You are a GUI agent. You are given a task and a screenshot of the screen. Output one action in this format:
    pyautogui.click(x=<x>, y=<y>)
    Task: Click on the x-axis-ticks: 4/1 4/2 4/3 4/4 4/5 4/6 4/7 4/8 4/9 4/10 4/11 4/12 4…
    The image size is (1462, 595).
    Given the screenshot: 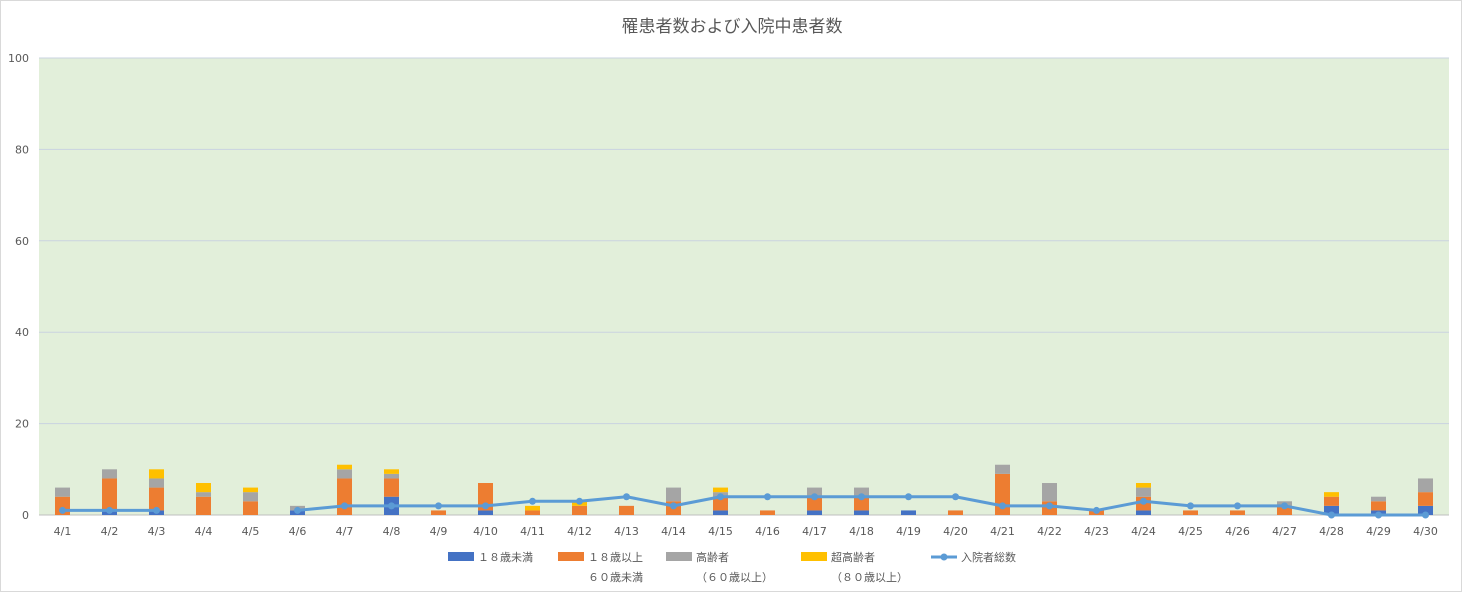 What is the action you would take?
    pyautogui.click(x=746, y=531)
    